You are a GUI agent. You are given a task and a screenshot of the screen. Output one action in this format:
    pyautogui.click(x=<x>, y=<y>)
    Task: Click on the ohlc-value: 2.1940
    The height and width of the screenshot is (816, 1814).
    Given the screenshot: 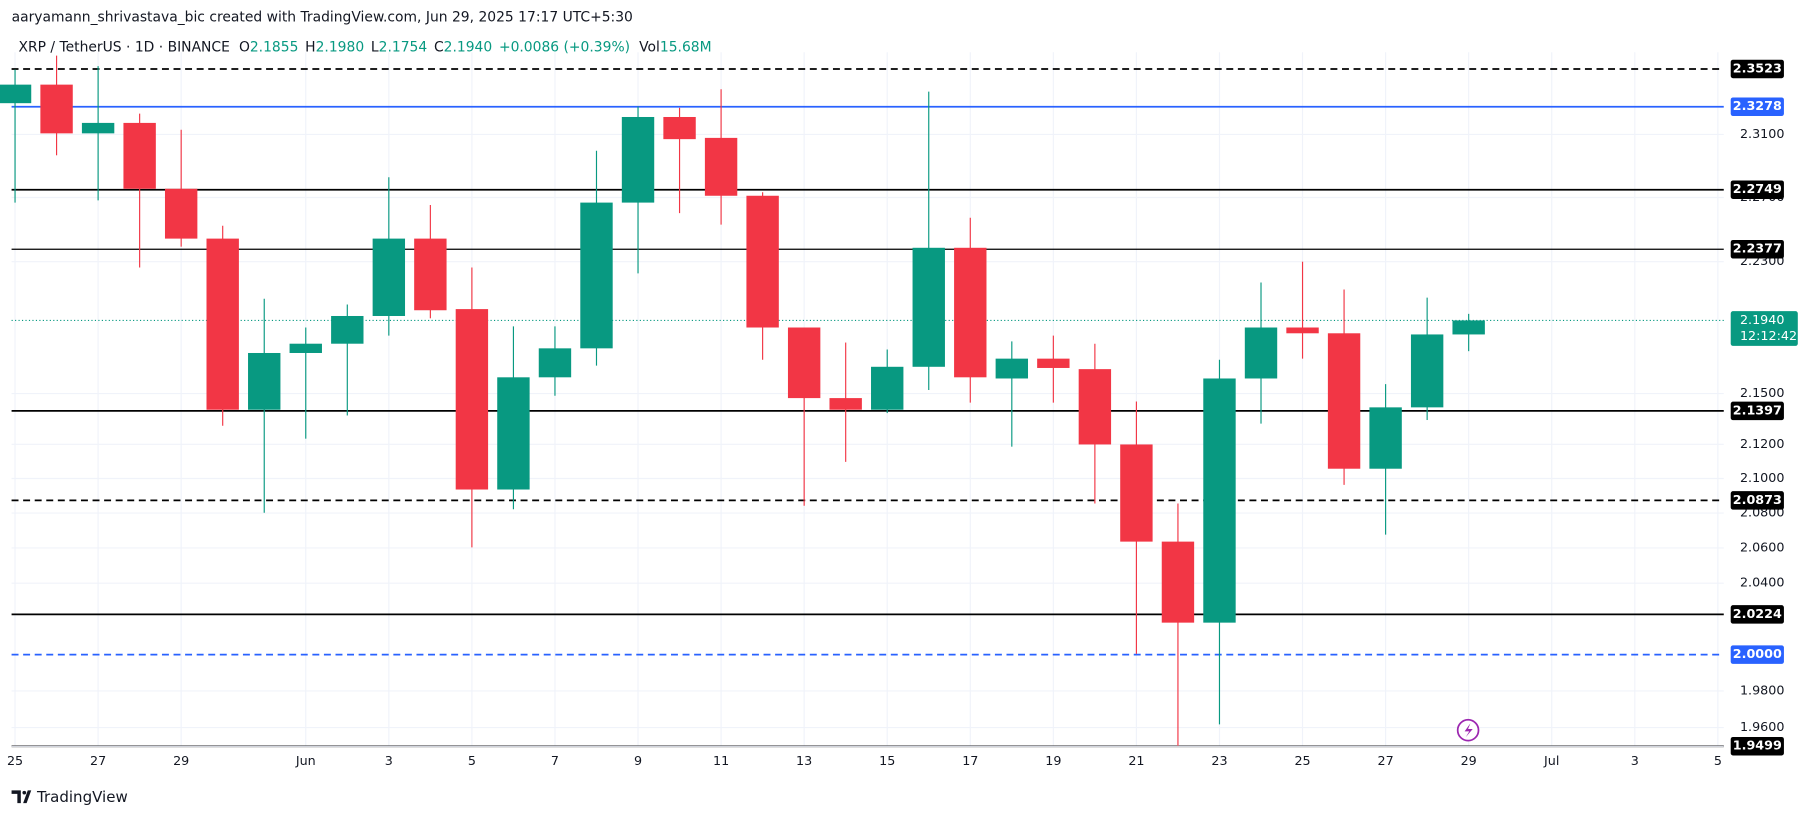 What is the action you would take?
    pyautogui.click(x=468, y=48)
    